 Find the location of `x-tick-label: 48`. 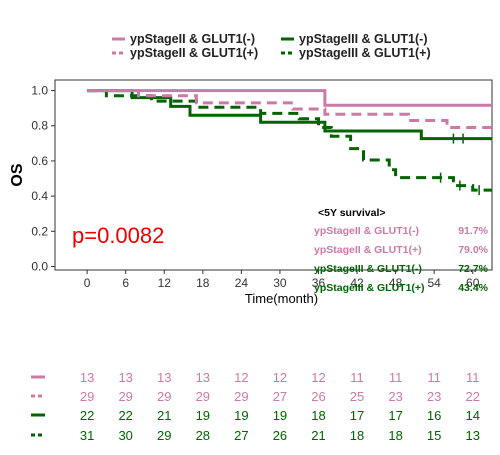

x-tick-label: 48 is located at coordinates (396, 283).